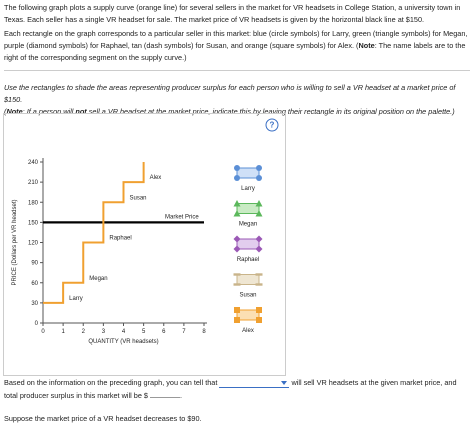 This screenshot has height=435, width=474. What do you see at coordinates (254, 383) in the screenshot?
I see `dropdown` at bounding box center [254, 383].